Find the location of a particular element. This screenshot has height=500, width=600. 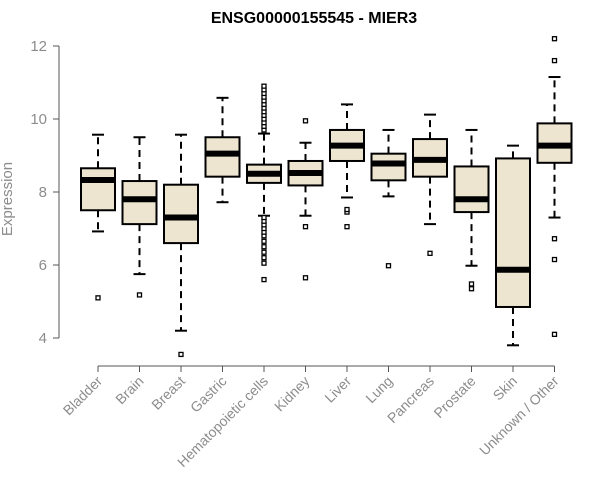

x-tick-label: Lung is located at coordinates (378, 389).